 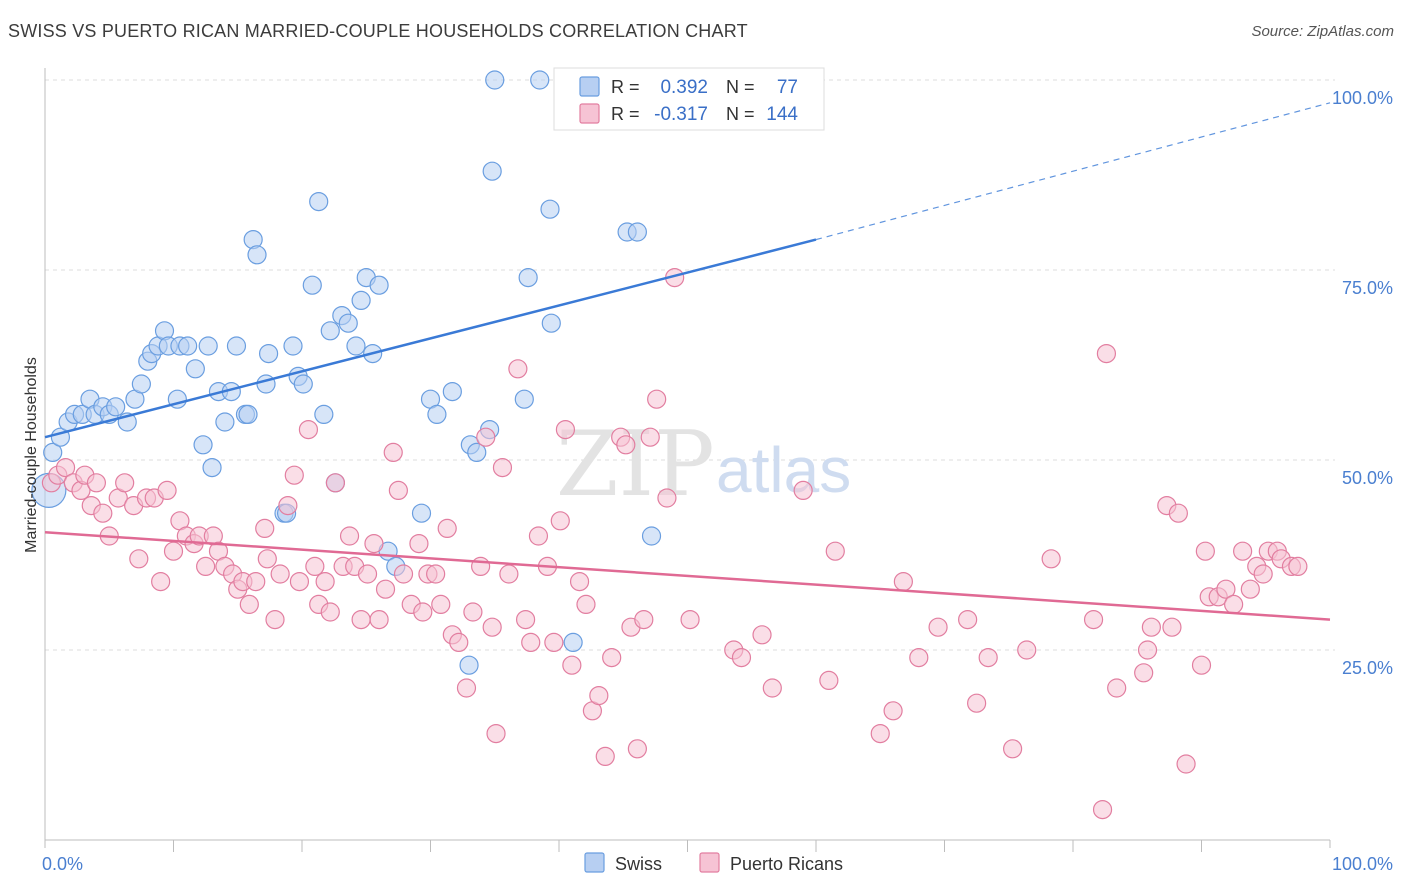 What do you see at coordinates (31, 455) in the screenshot?
I see `y-axis-label: Married-couple Households` at bounding box center [31, 455].